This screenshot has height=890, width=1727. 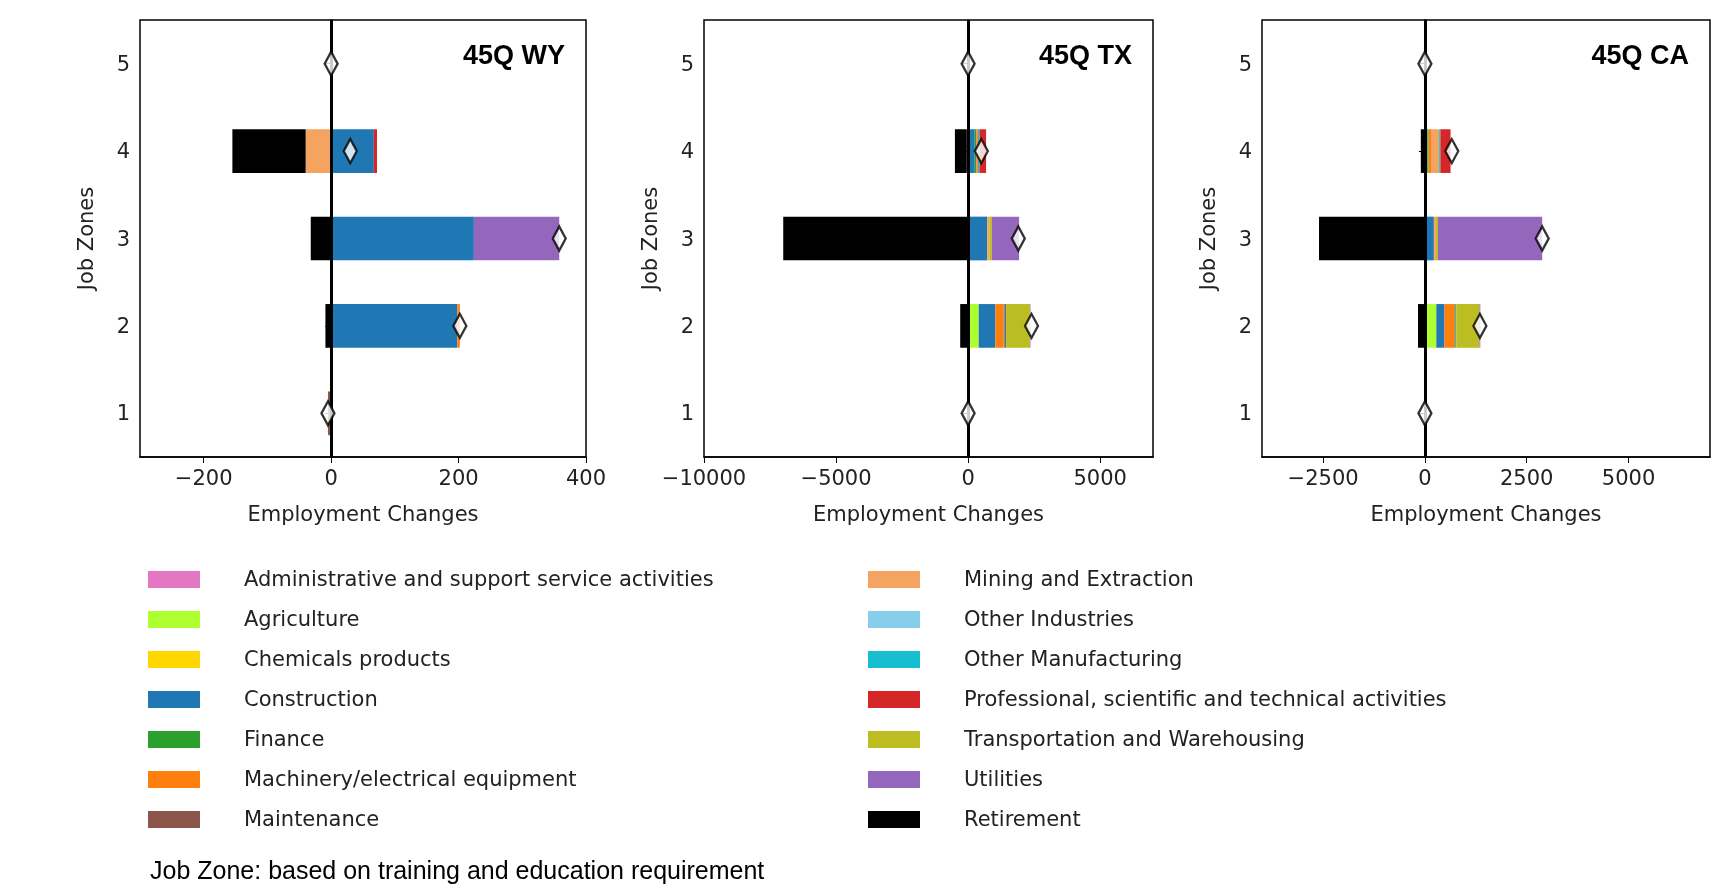 What do you see at coordinates (1134, 739) in the screenshot?
I see `legend-label: Transportation and Warehousing` at bounding box center [1134, 739].